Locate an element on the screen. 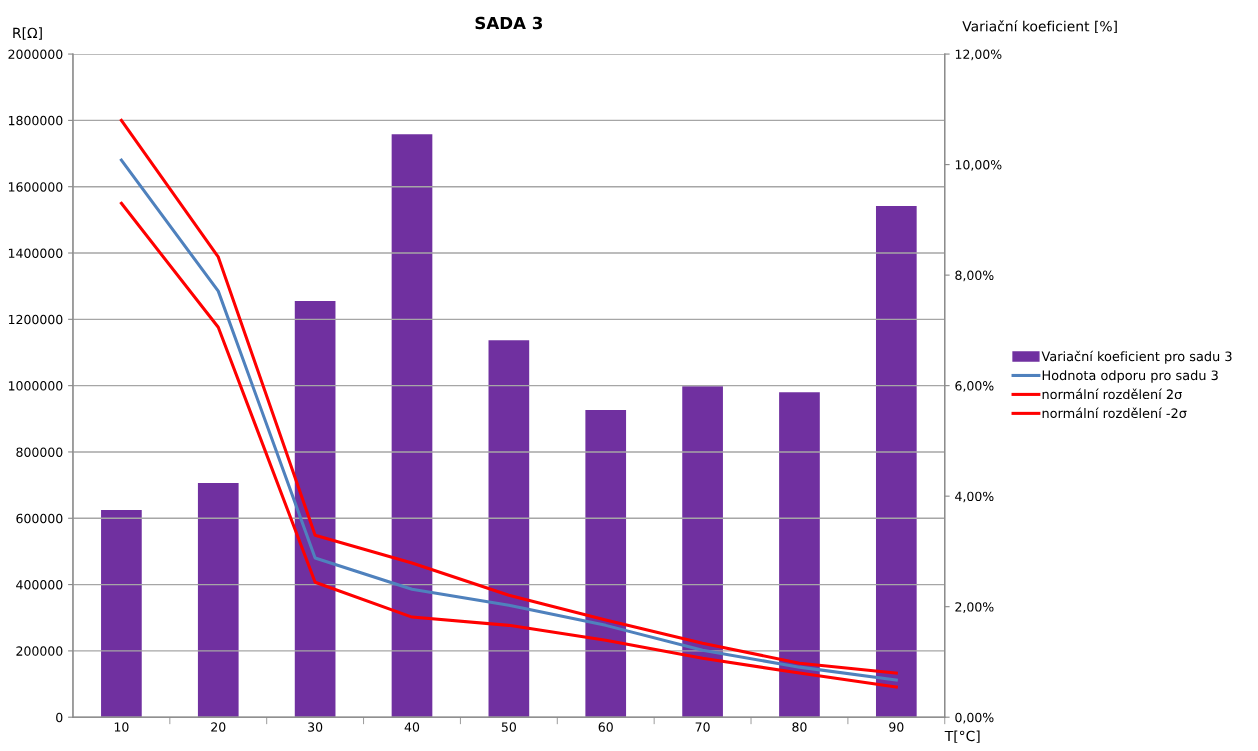 This screenshot has width=1258, height=751. y-tick-label: 2000000 is located at coordinates (35, 54).